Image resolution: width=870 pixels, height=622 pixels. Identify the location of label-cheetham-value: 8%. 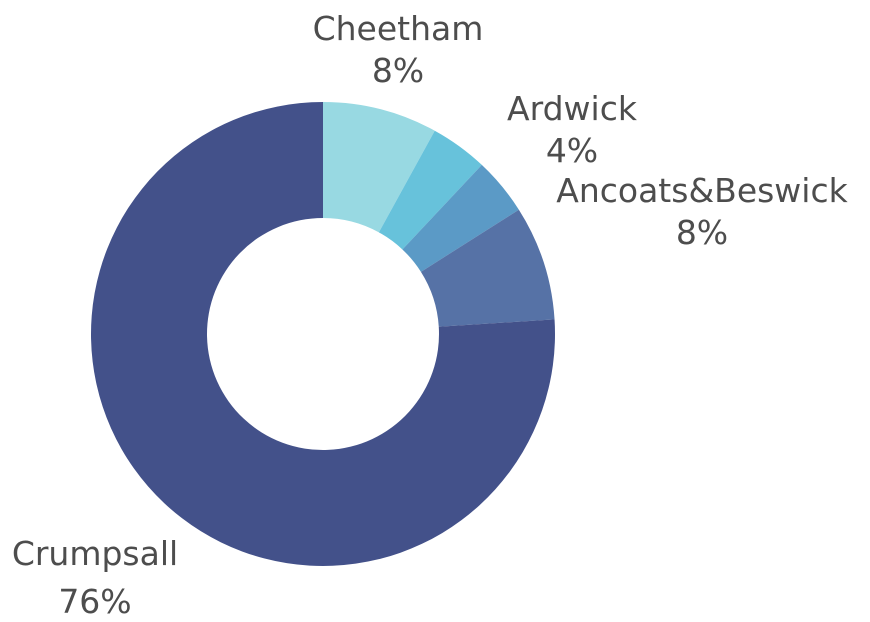
(398, 70).